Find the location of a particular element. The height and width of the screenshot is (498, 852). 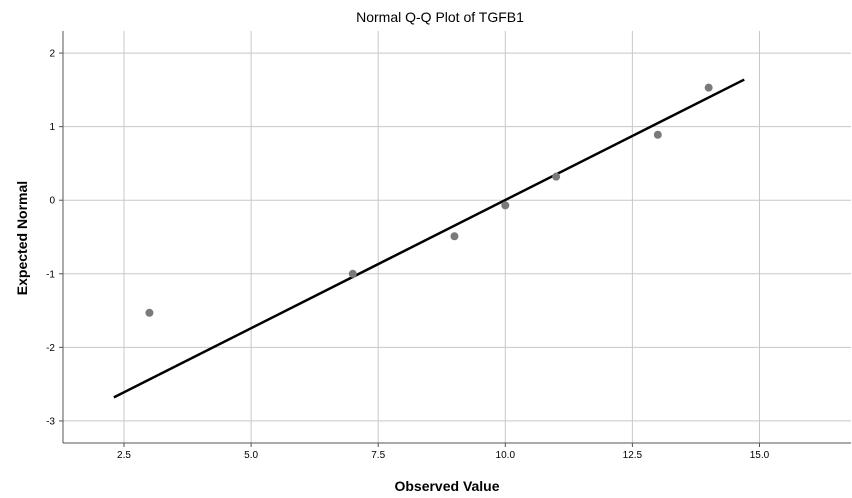

y-tick-label: 0 is located at coordinates (52, 201).